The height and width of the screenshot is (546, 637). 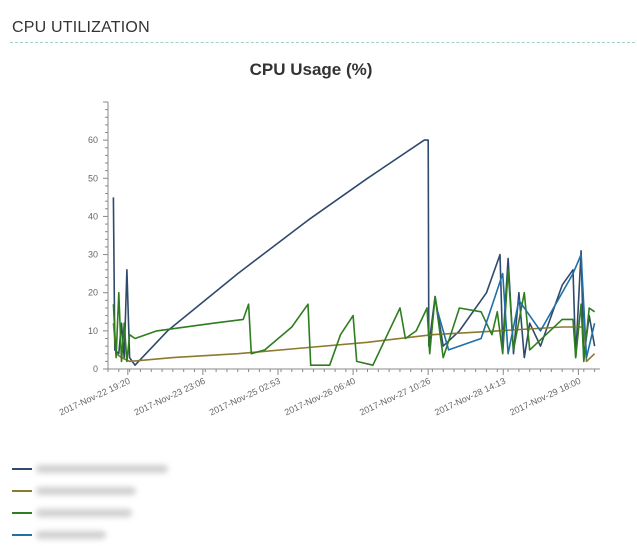 What do you see at coordinates (395, 397) in the screenshot?
I see `x-tick-label: 2017-Nov-27 10:26` at bounding box center [395, 397].